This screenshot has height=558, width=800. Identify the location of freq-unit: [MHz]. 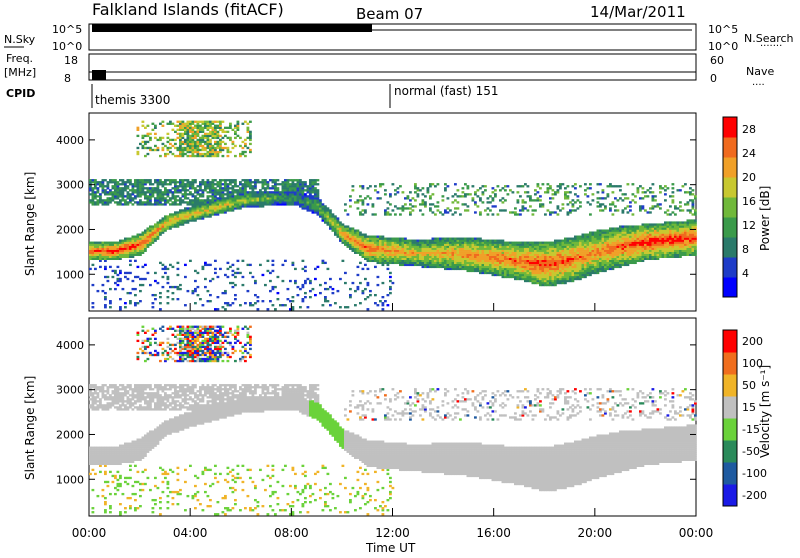
(20, 72).